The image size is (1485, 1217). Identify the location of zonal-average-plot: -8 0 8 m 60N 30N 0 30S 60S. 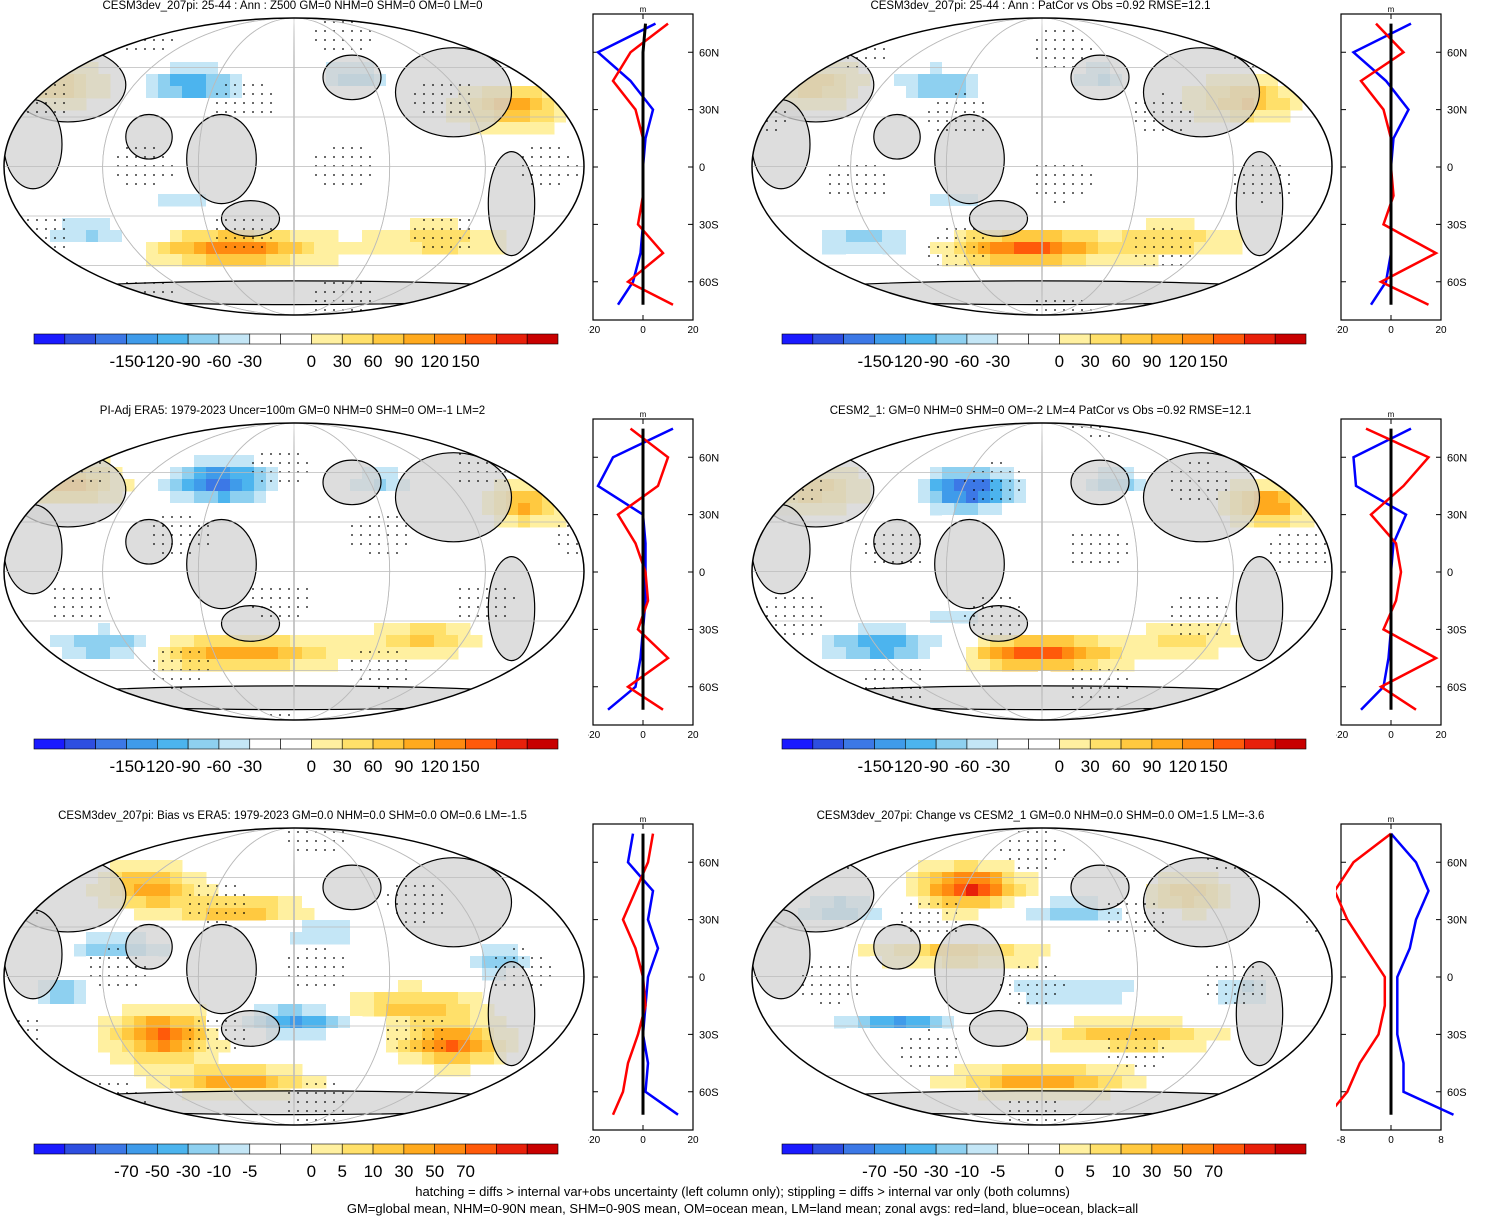
(1401, 979).